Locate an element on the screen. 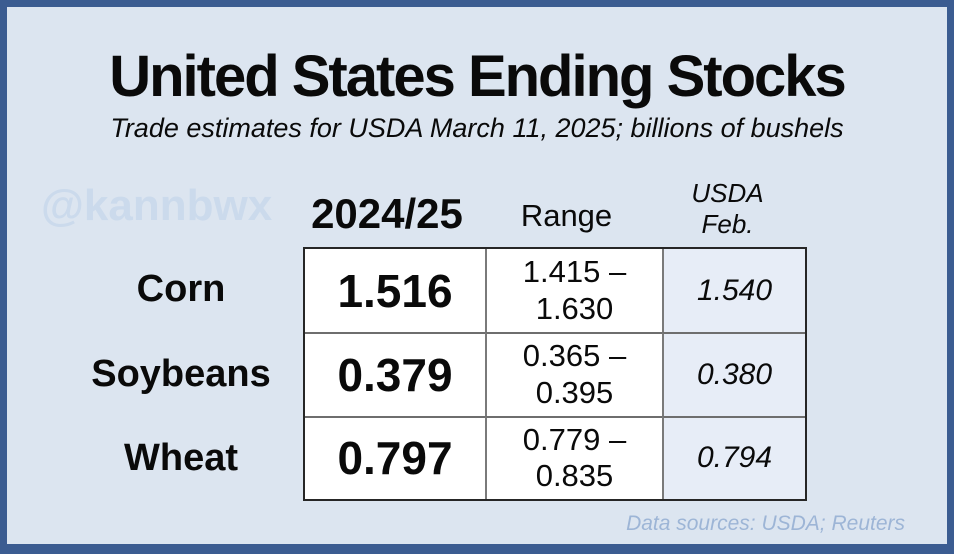 This screenshot has height=554, width=954. table-row-labels: Corn Soybeans Wheat is located at coordinates (170, 374).